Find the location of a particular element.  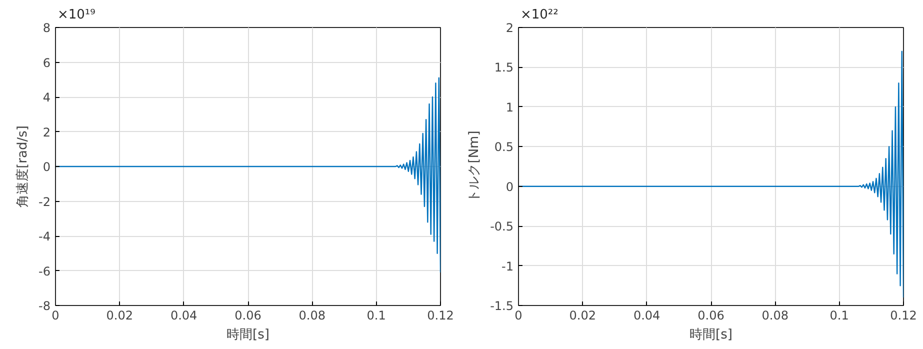

text: ×10¹⁹ is located at coordinates (77, 15).